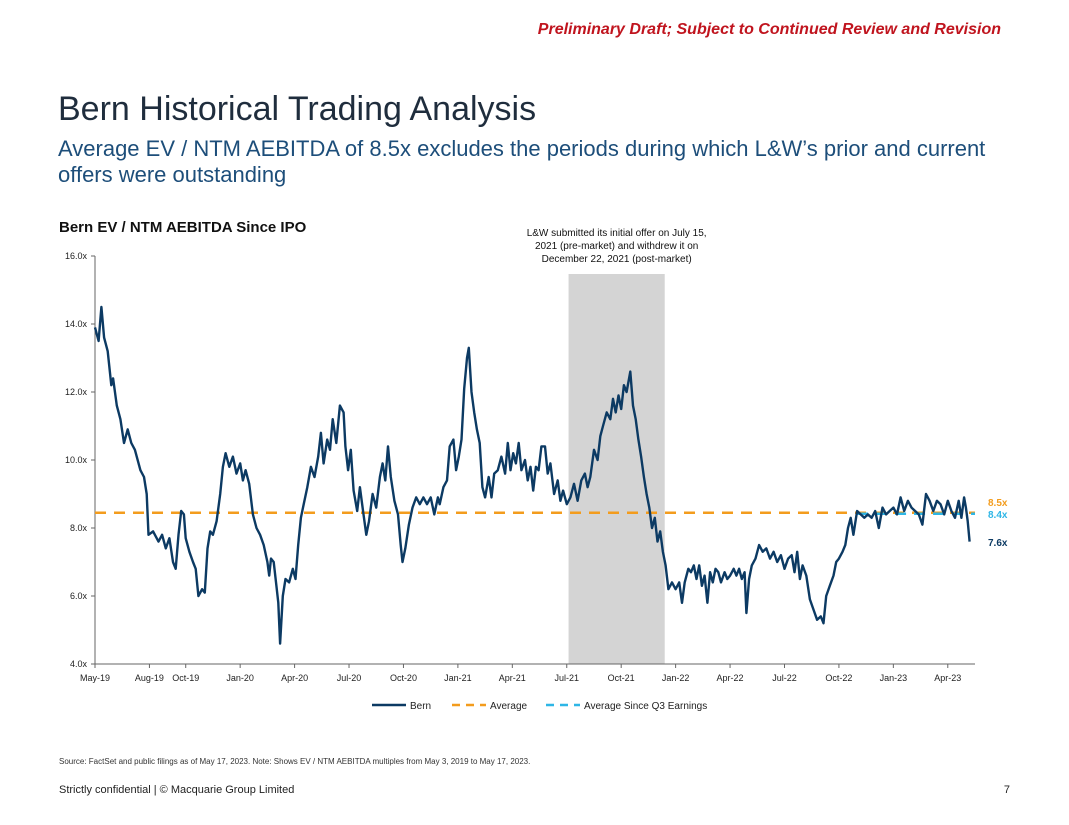 This screenshot has width=1069, height=825. What do you see at coordinates (676, 678) in the screenshot?
I see `x-tick-label: Jan-22` at bounding box center [676, 678].